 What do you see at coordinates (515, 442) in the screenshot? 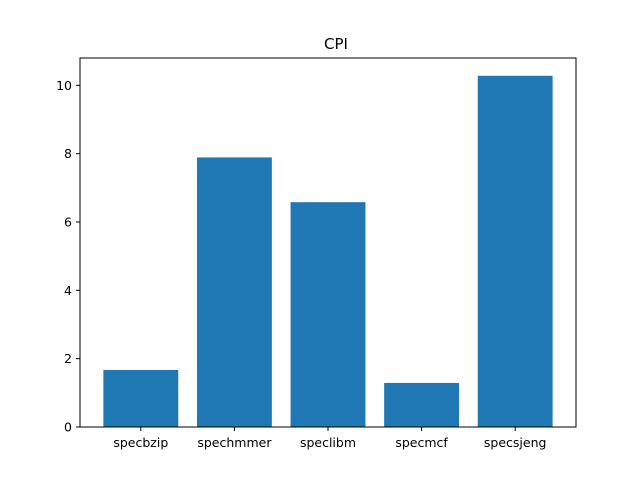
I see `x-tick-label-specsjeng: specsjeng` at bounding box center [515, 442].